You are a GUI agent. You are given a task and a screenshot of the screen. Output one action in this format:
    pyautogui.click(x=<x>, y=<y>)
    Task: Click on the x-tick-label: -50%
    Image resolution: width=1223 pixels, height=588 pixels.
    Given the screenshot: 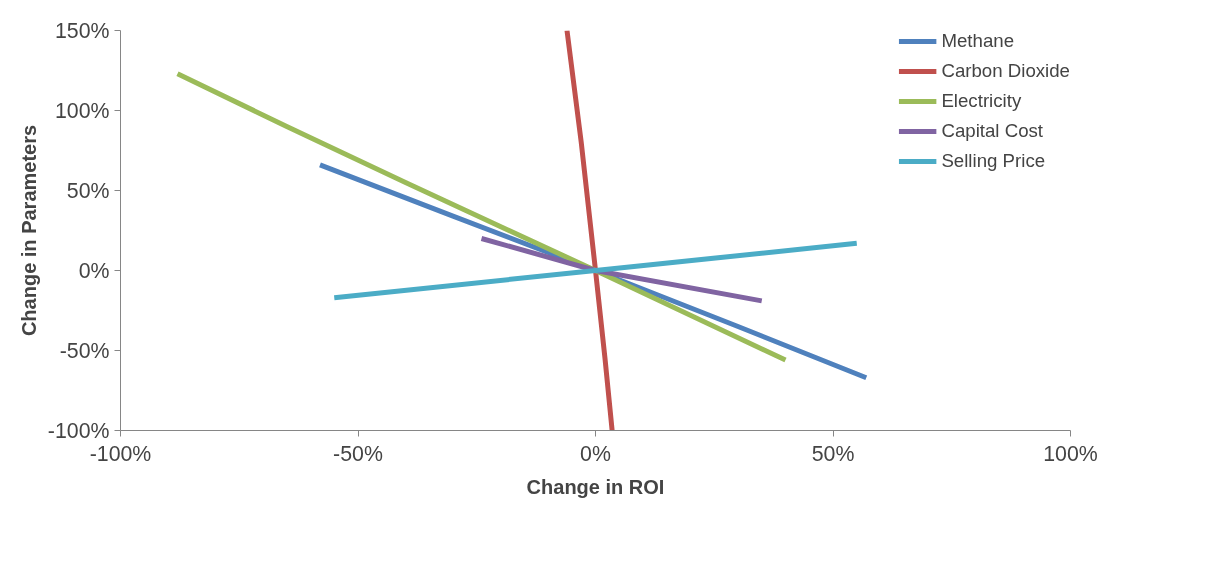 What is the action you would take?
    pyautogui.click(x=358, y=453)
    